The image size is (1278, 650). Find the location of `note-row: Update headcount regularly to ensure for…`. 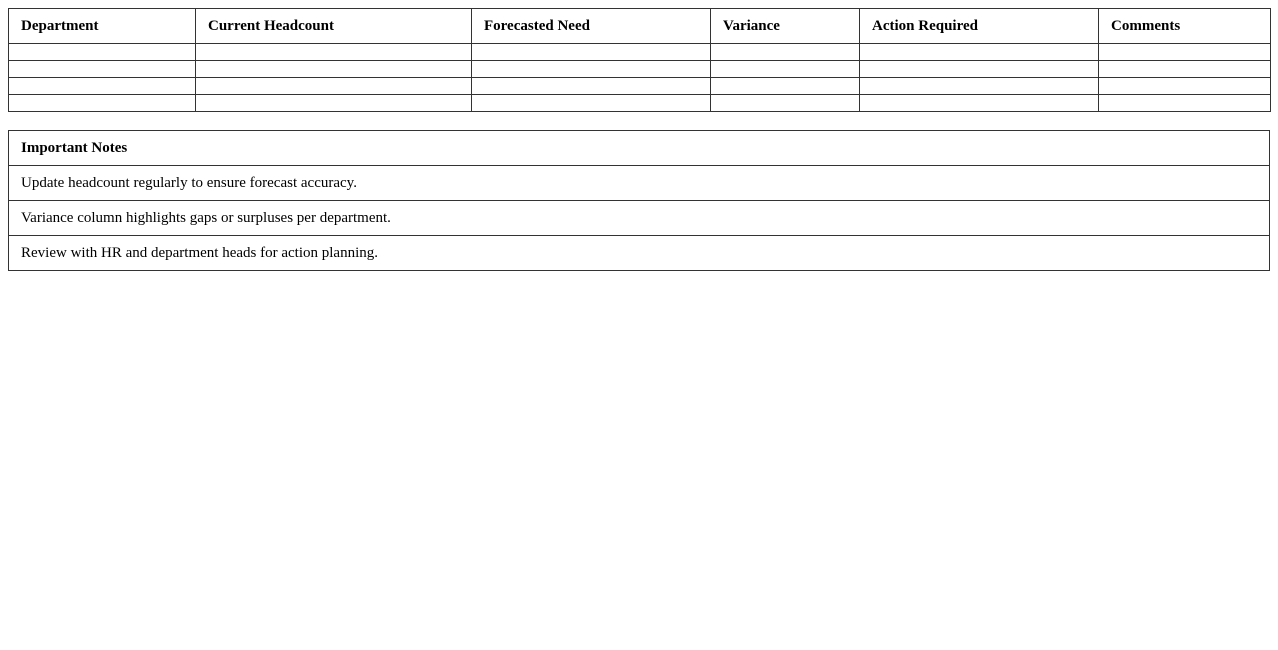

note-row: Update headcount regularly to ensure for… is located at coordinates (639, 183).